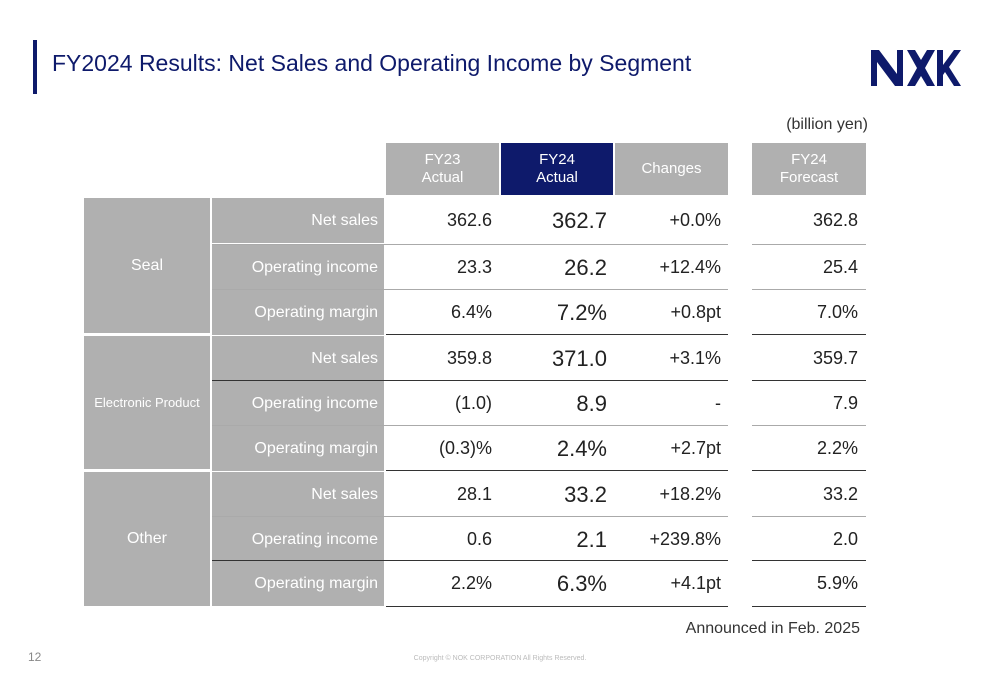 This screenshot has height=685, width=1000. What do you see at coordinates (557, 159) in the screenshot?
I see `header-fy24-line1: FY24` at bounding box center [557, 159].